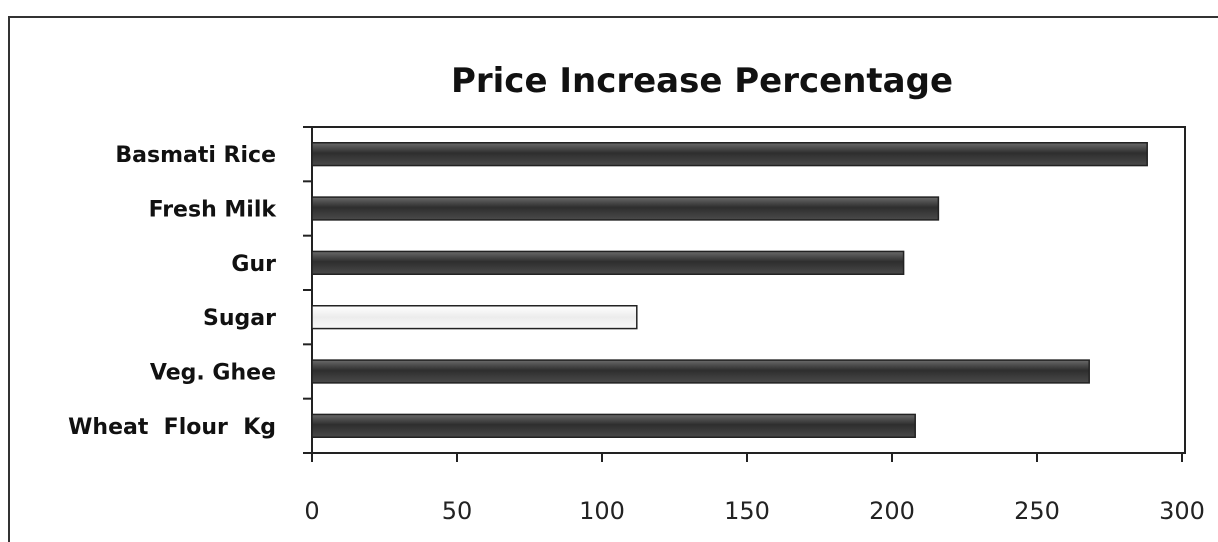  What do you see at coordinates (474, 317) in the screenshot?
I see `bar-sugar` at bounding box center [474, 317].